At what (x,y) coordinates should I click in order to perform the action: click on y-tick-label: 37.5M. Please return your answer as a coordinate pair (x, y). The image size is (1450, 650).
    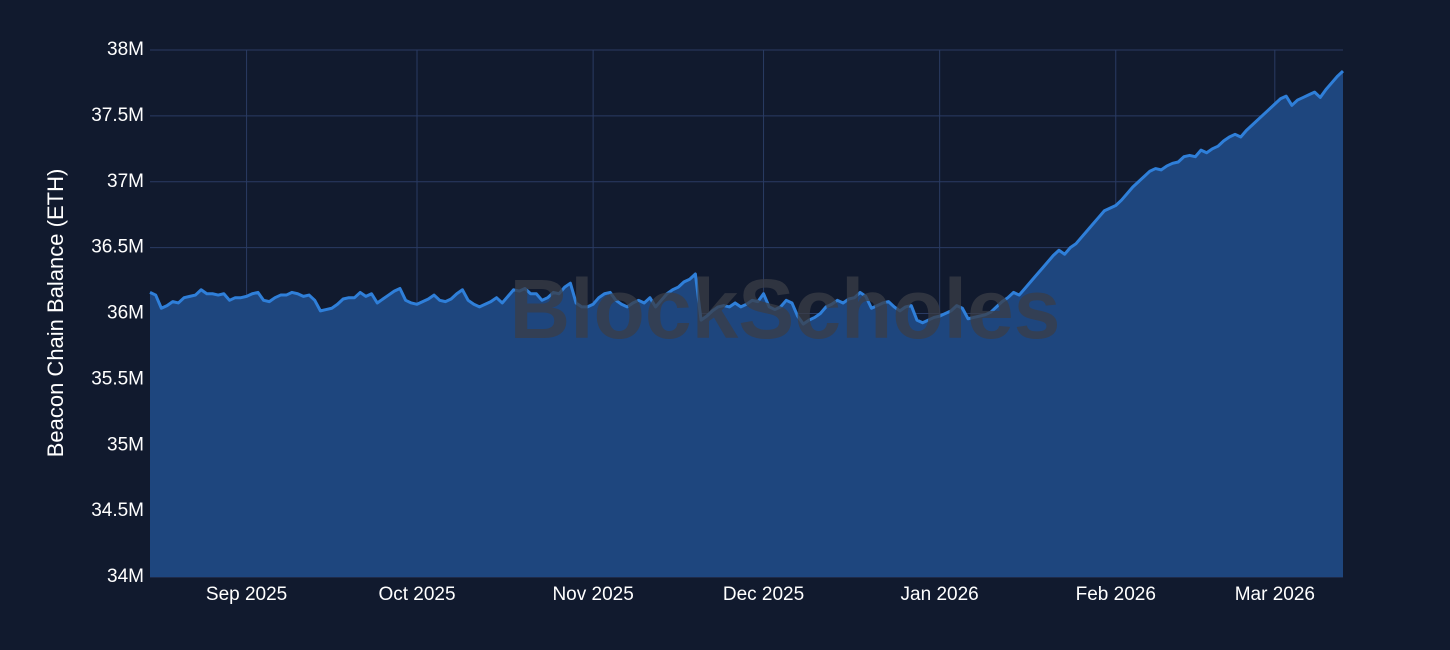
    Looking at the image, I should click on (117, 115).